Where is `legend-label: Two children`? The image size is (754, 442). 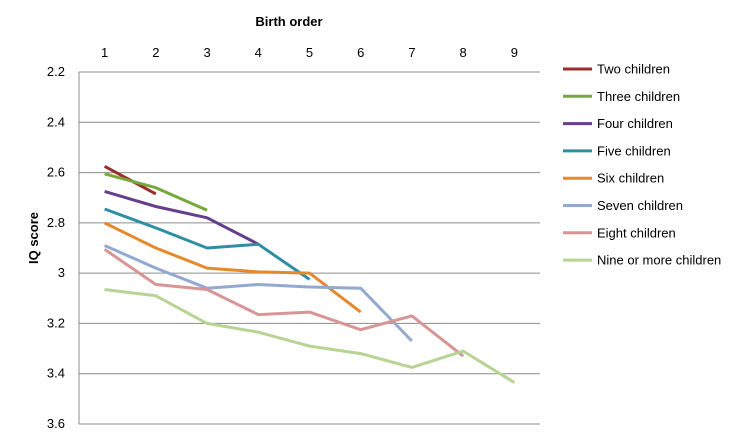
legend-label: Two children is located at coordinates (633, 69).